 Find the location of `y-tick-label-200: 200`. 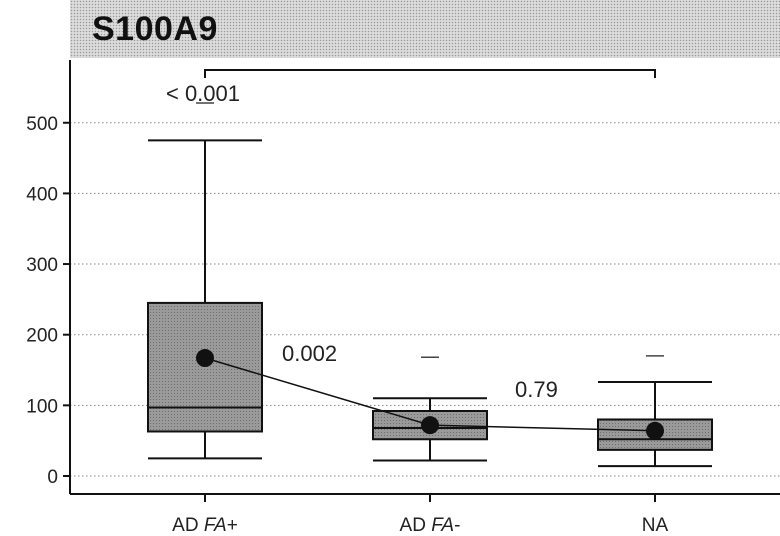

y-tick-label-200: 200 is located at coordinates (42, 336).